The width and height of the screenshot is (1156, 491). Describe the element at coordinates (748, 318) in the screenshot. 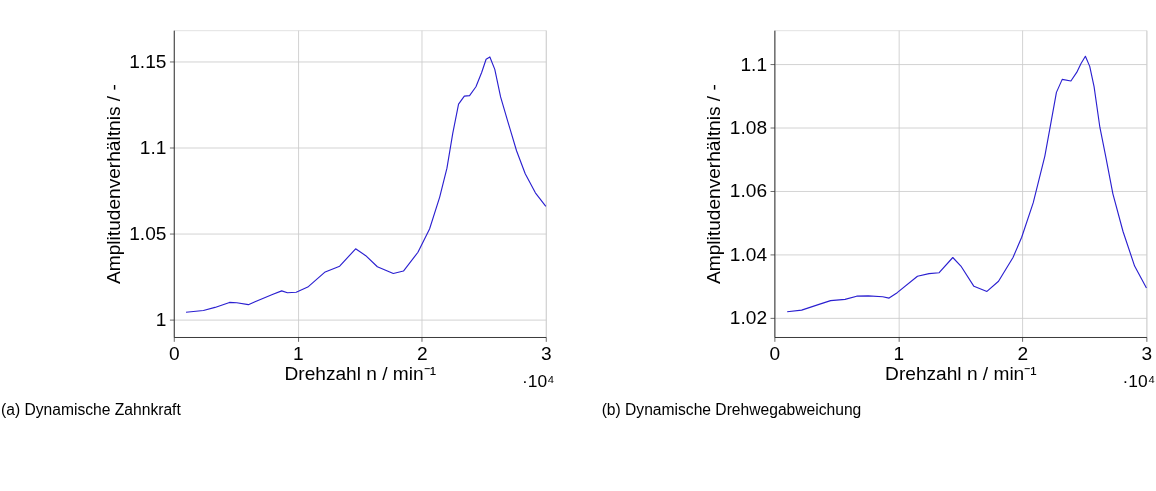

I see `y-tick-label: 1.02` at that location.